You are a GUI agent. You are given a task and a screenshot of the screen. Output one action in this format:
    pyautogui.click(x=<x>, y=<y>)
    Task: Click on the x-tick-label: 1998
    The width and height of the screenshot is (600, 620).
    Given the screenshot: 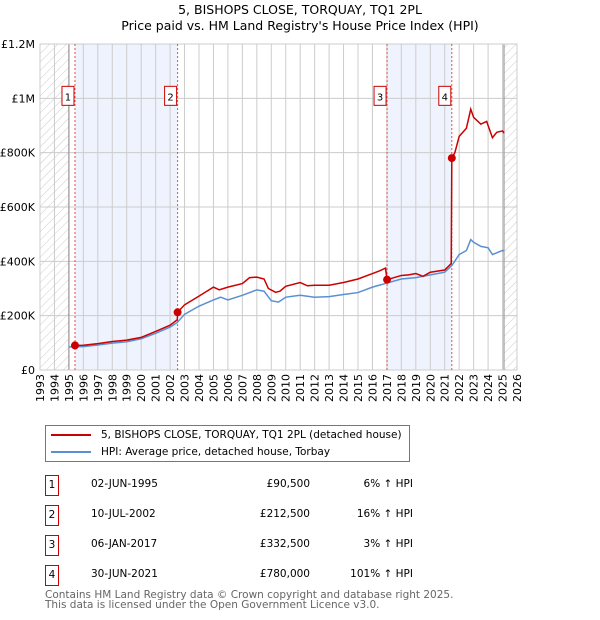 What is the action you would take?
    pyautogui.click(x=112, y=388)
    